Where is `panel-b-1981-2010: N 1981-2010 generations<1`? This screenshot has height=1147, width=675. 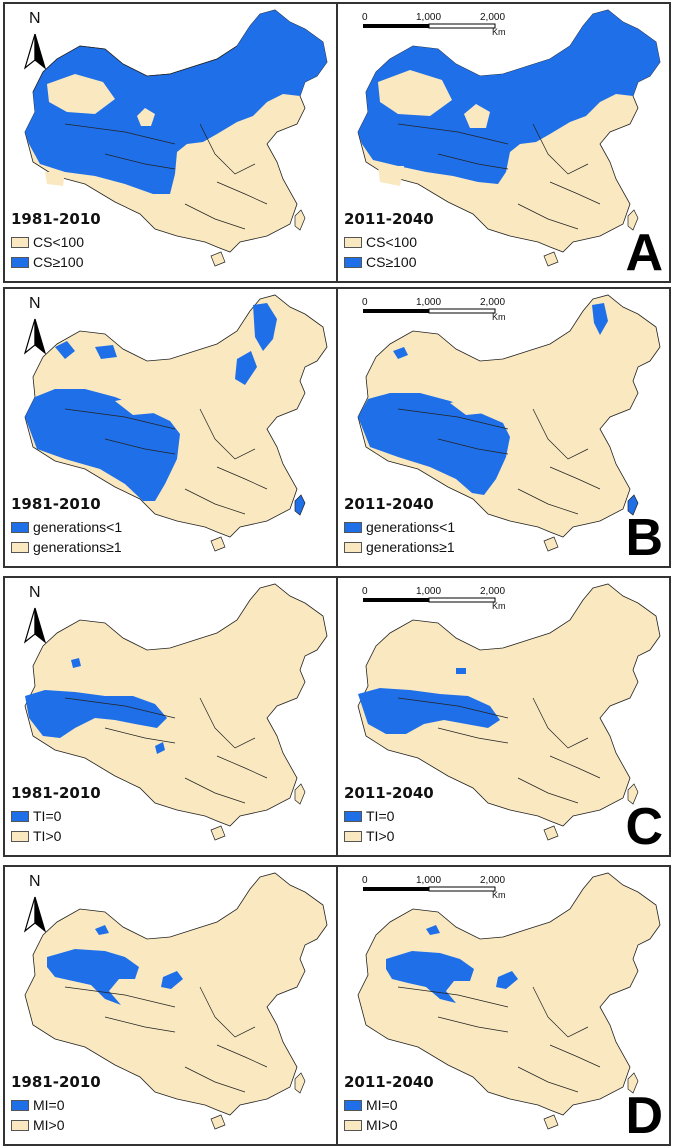 panel-b-1981-2010: N 1981-2010 generations<1 is located at coordinates (170, 427).